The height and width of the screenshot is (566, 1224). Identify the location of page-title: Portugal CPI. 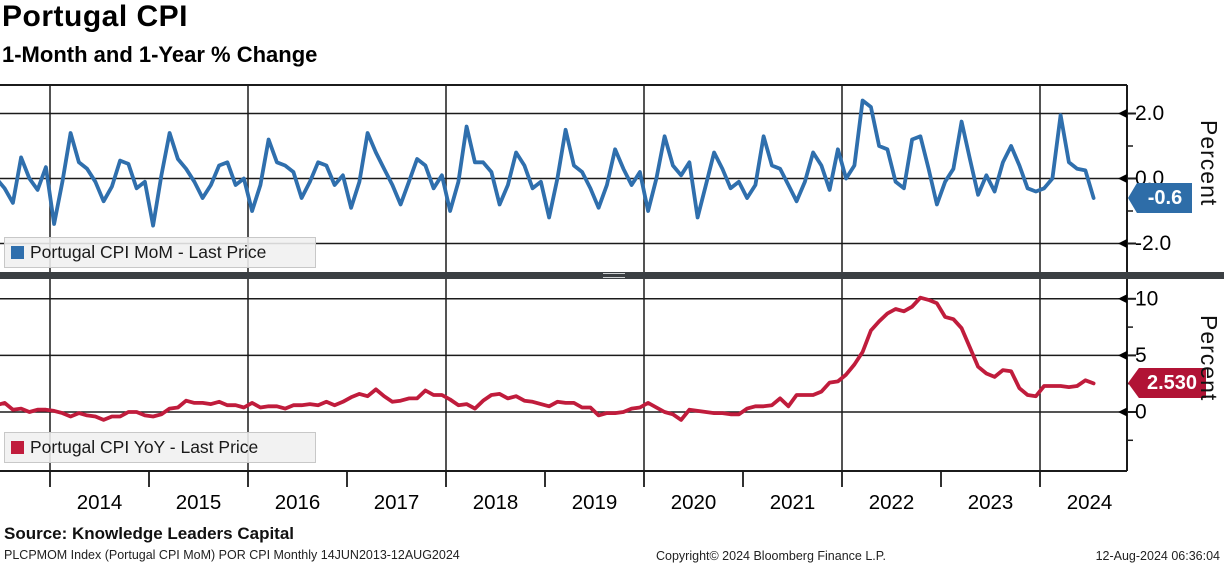
(95, 16).